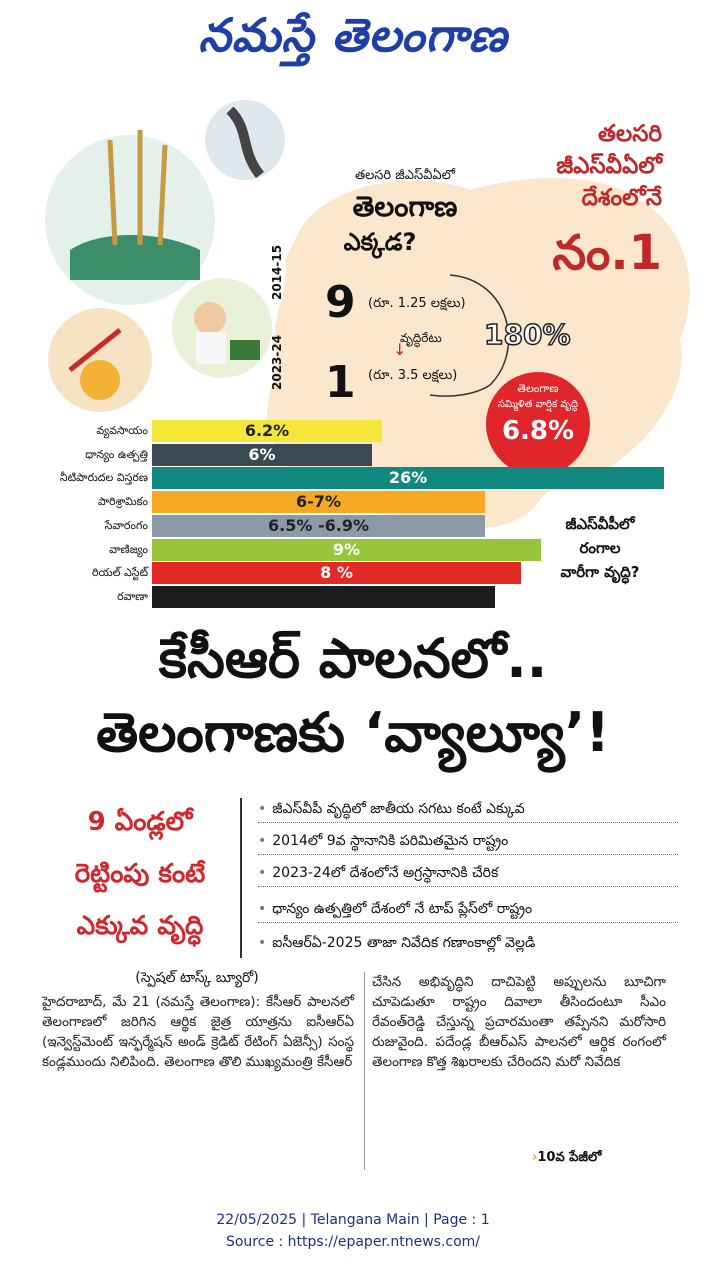 This screenshot has width=706, height=1272. I want to click on value-2014: (రూ. 1.25 లక్షలు), so click(417, 303).